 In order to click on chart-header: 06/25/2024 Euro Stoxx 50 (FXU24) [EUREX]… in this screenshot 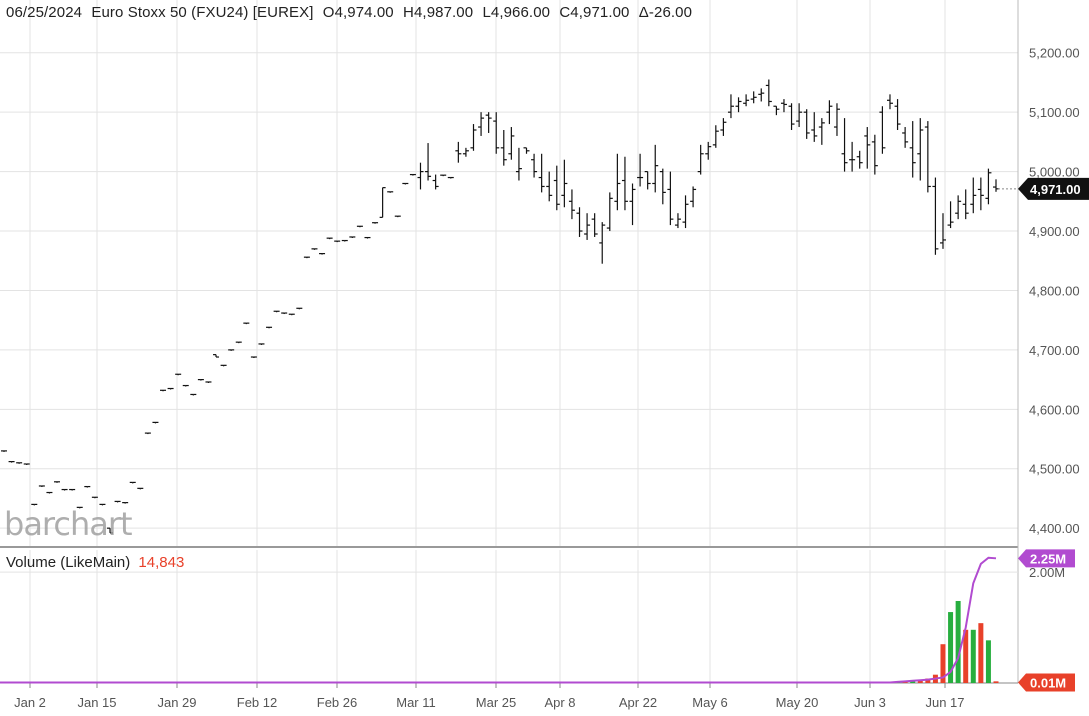, I will do `click(351, 12)`.